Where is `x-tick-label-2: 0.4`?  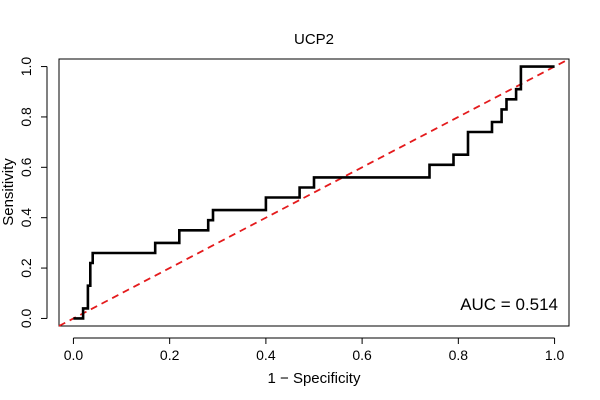
x-tick-label-2: 0.4 is located at coordinates (266, 355).